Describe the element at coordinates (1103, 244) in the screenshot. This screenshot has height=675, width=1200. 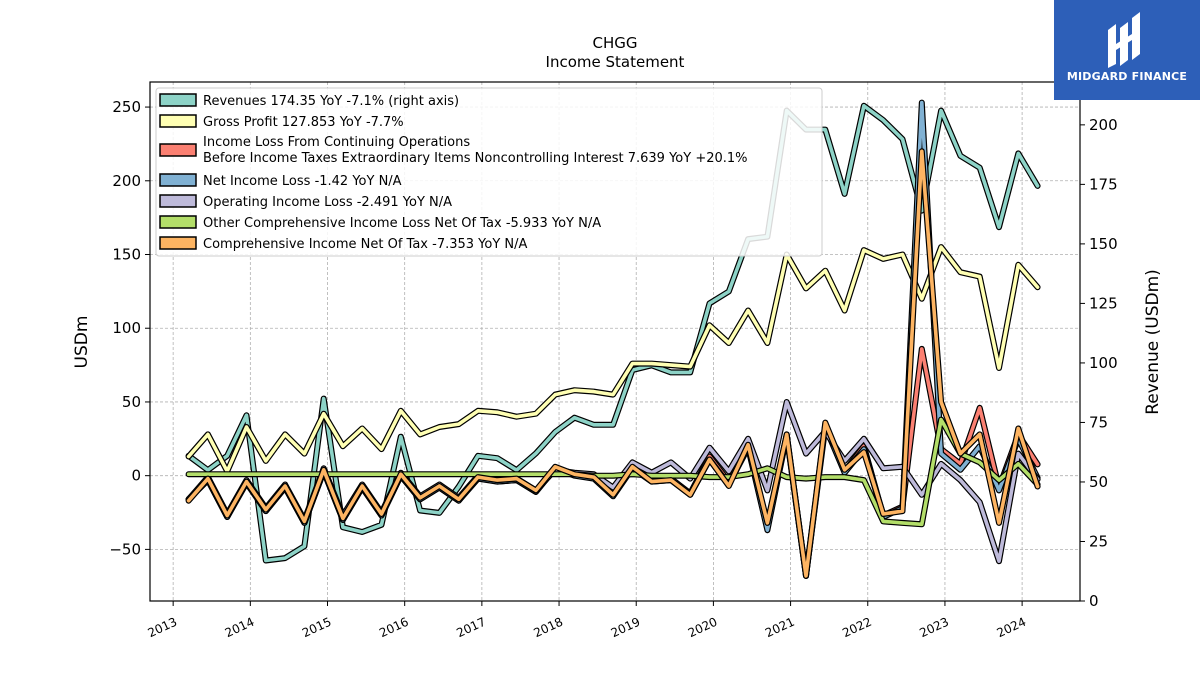
I see `y2-tick-label: 150` at that location.